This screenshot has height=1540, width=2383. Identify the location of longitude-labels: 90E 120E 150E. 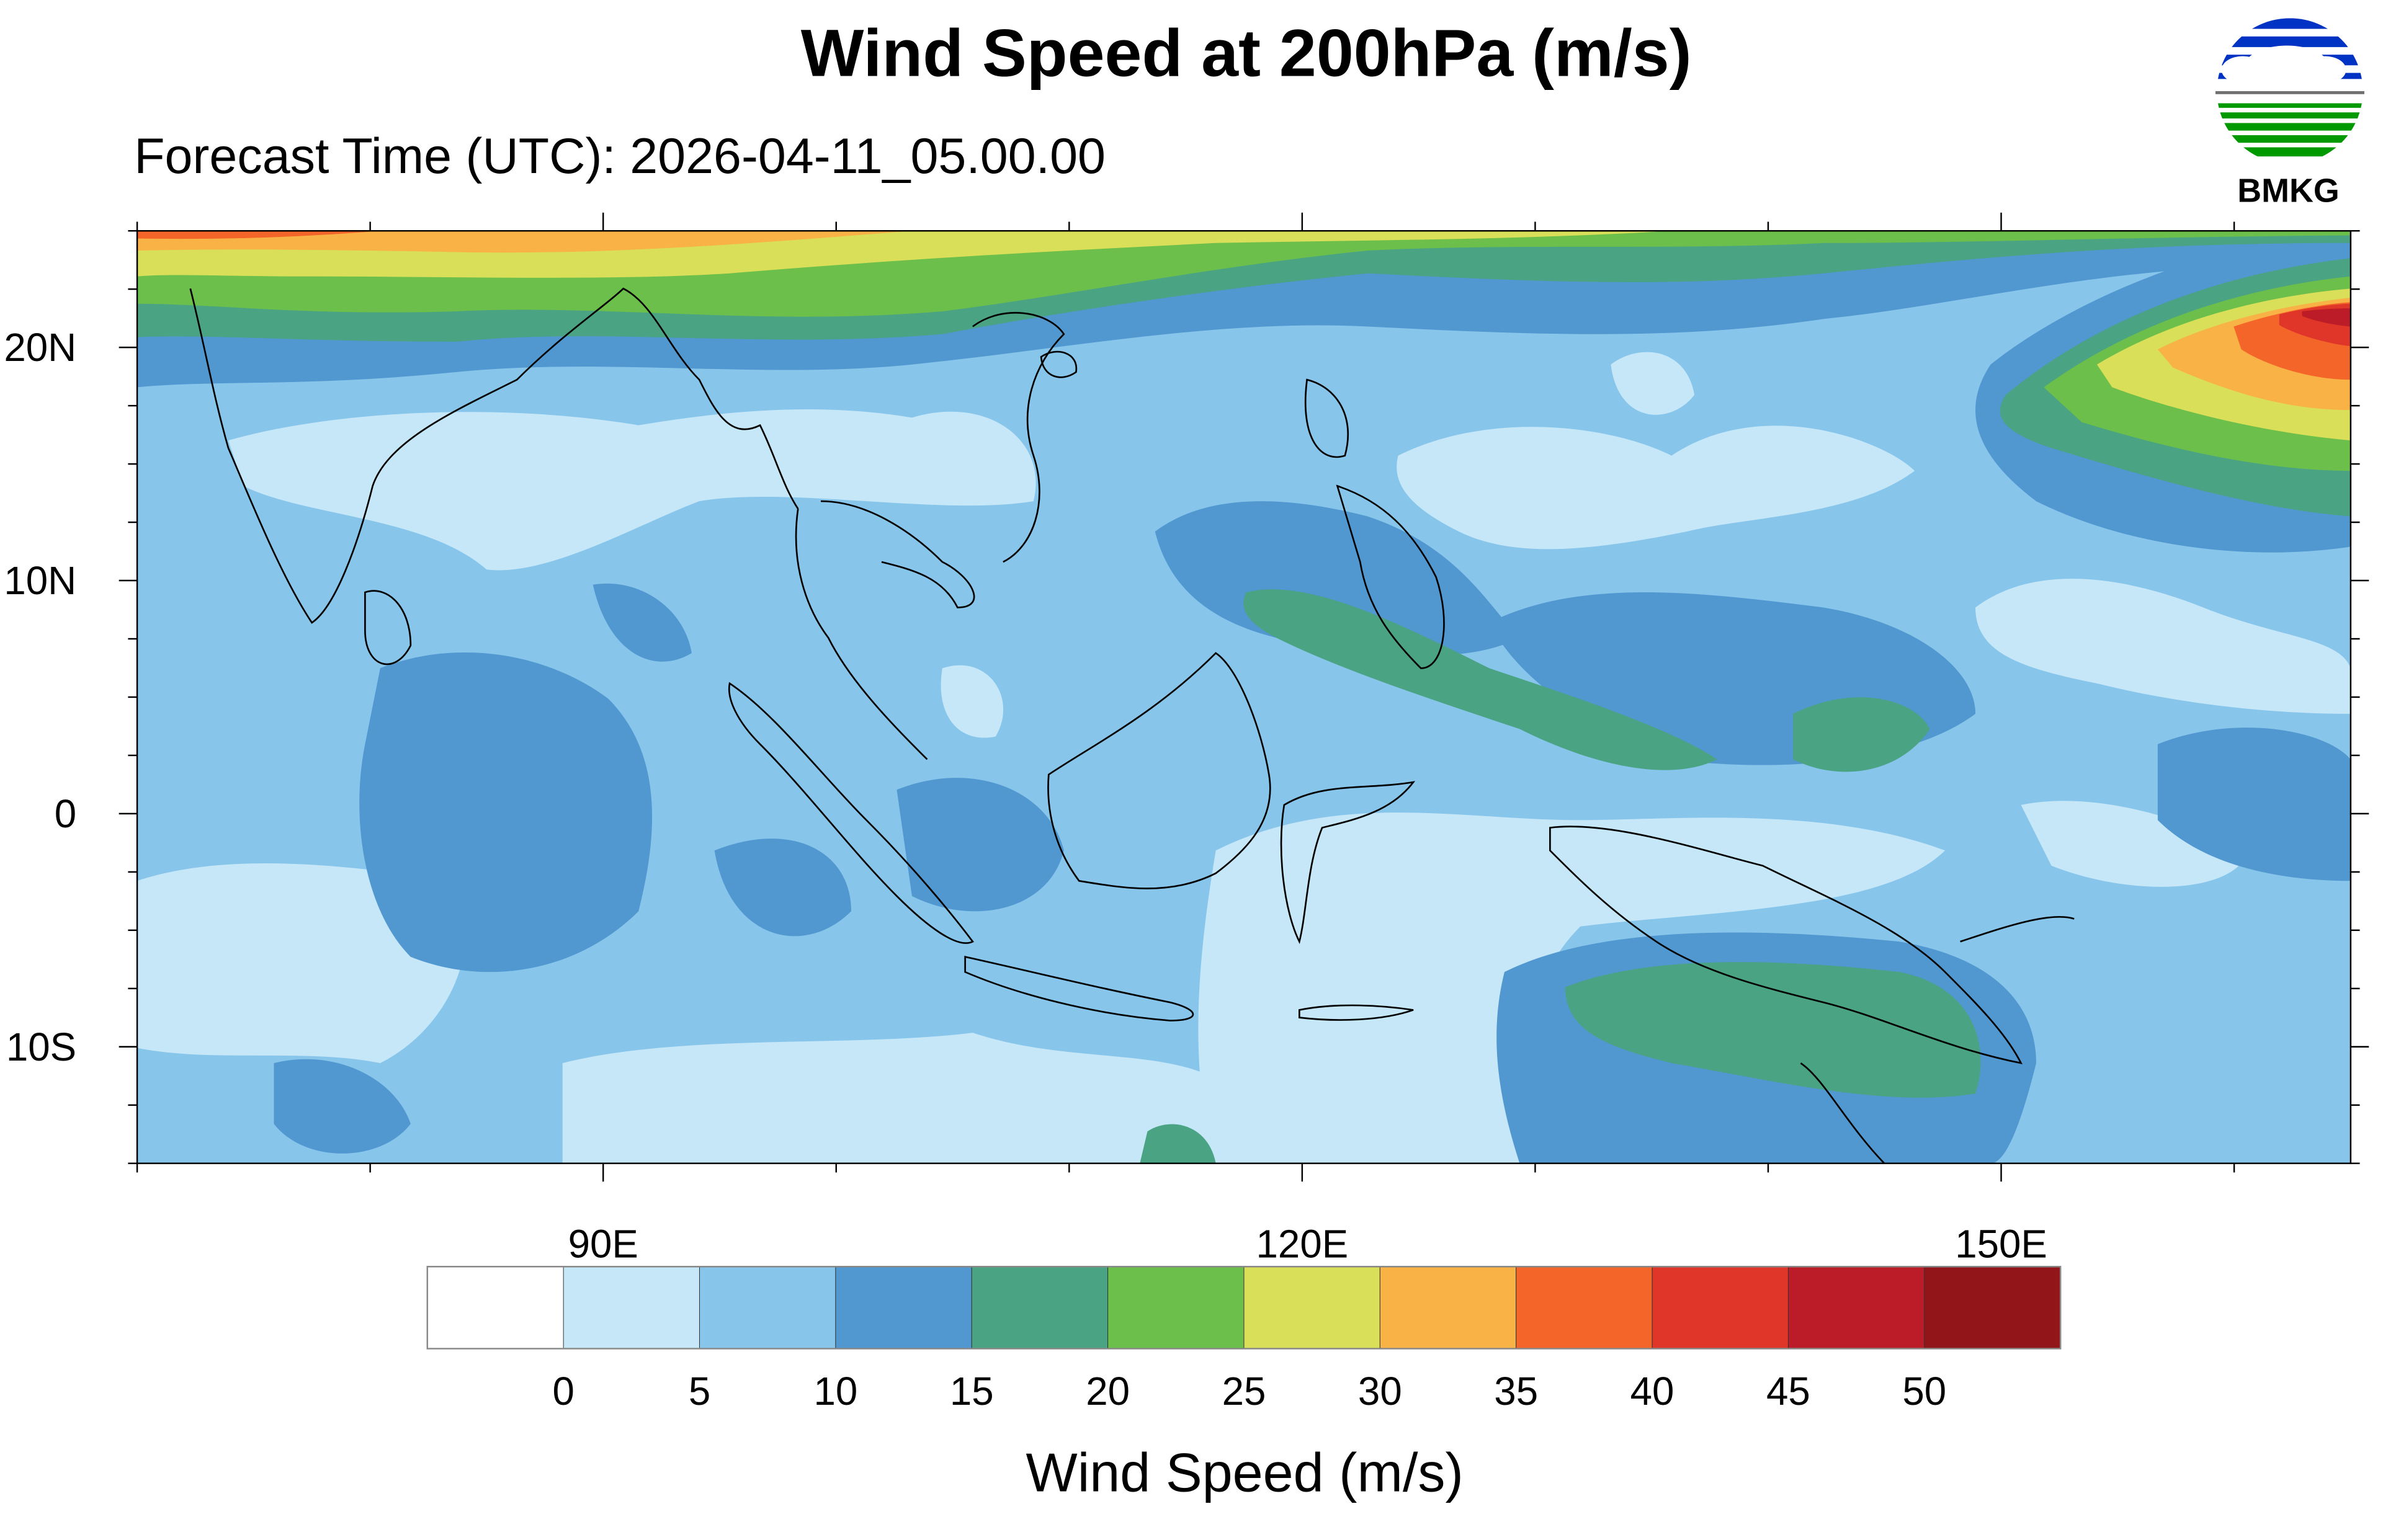
(1307, 1244).